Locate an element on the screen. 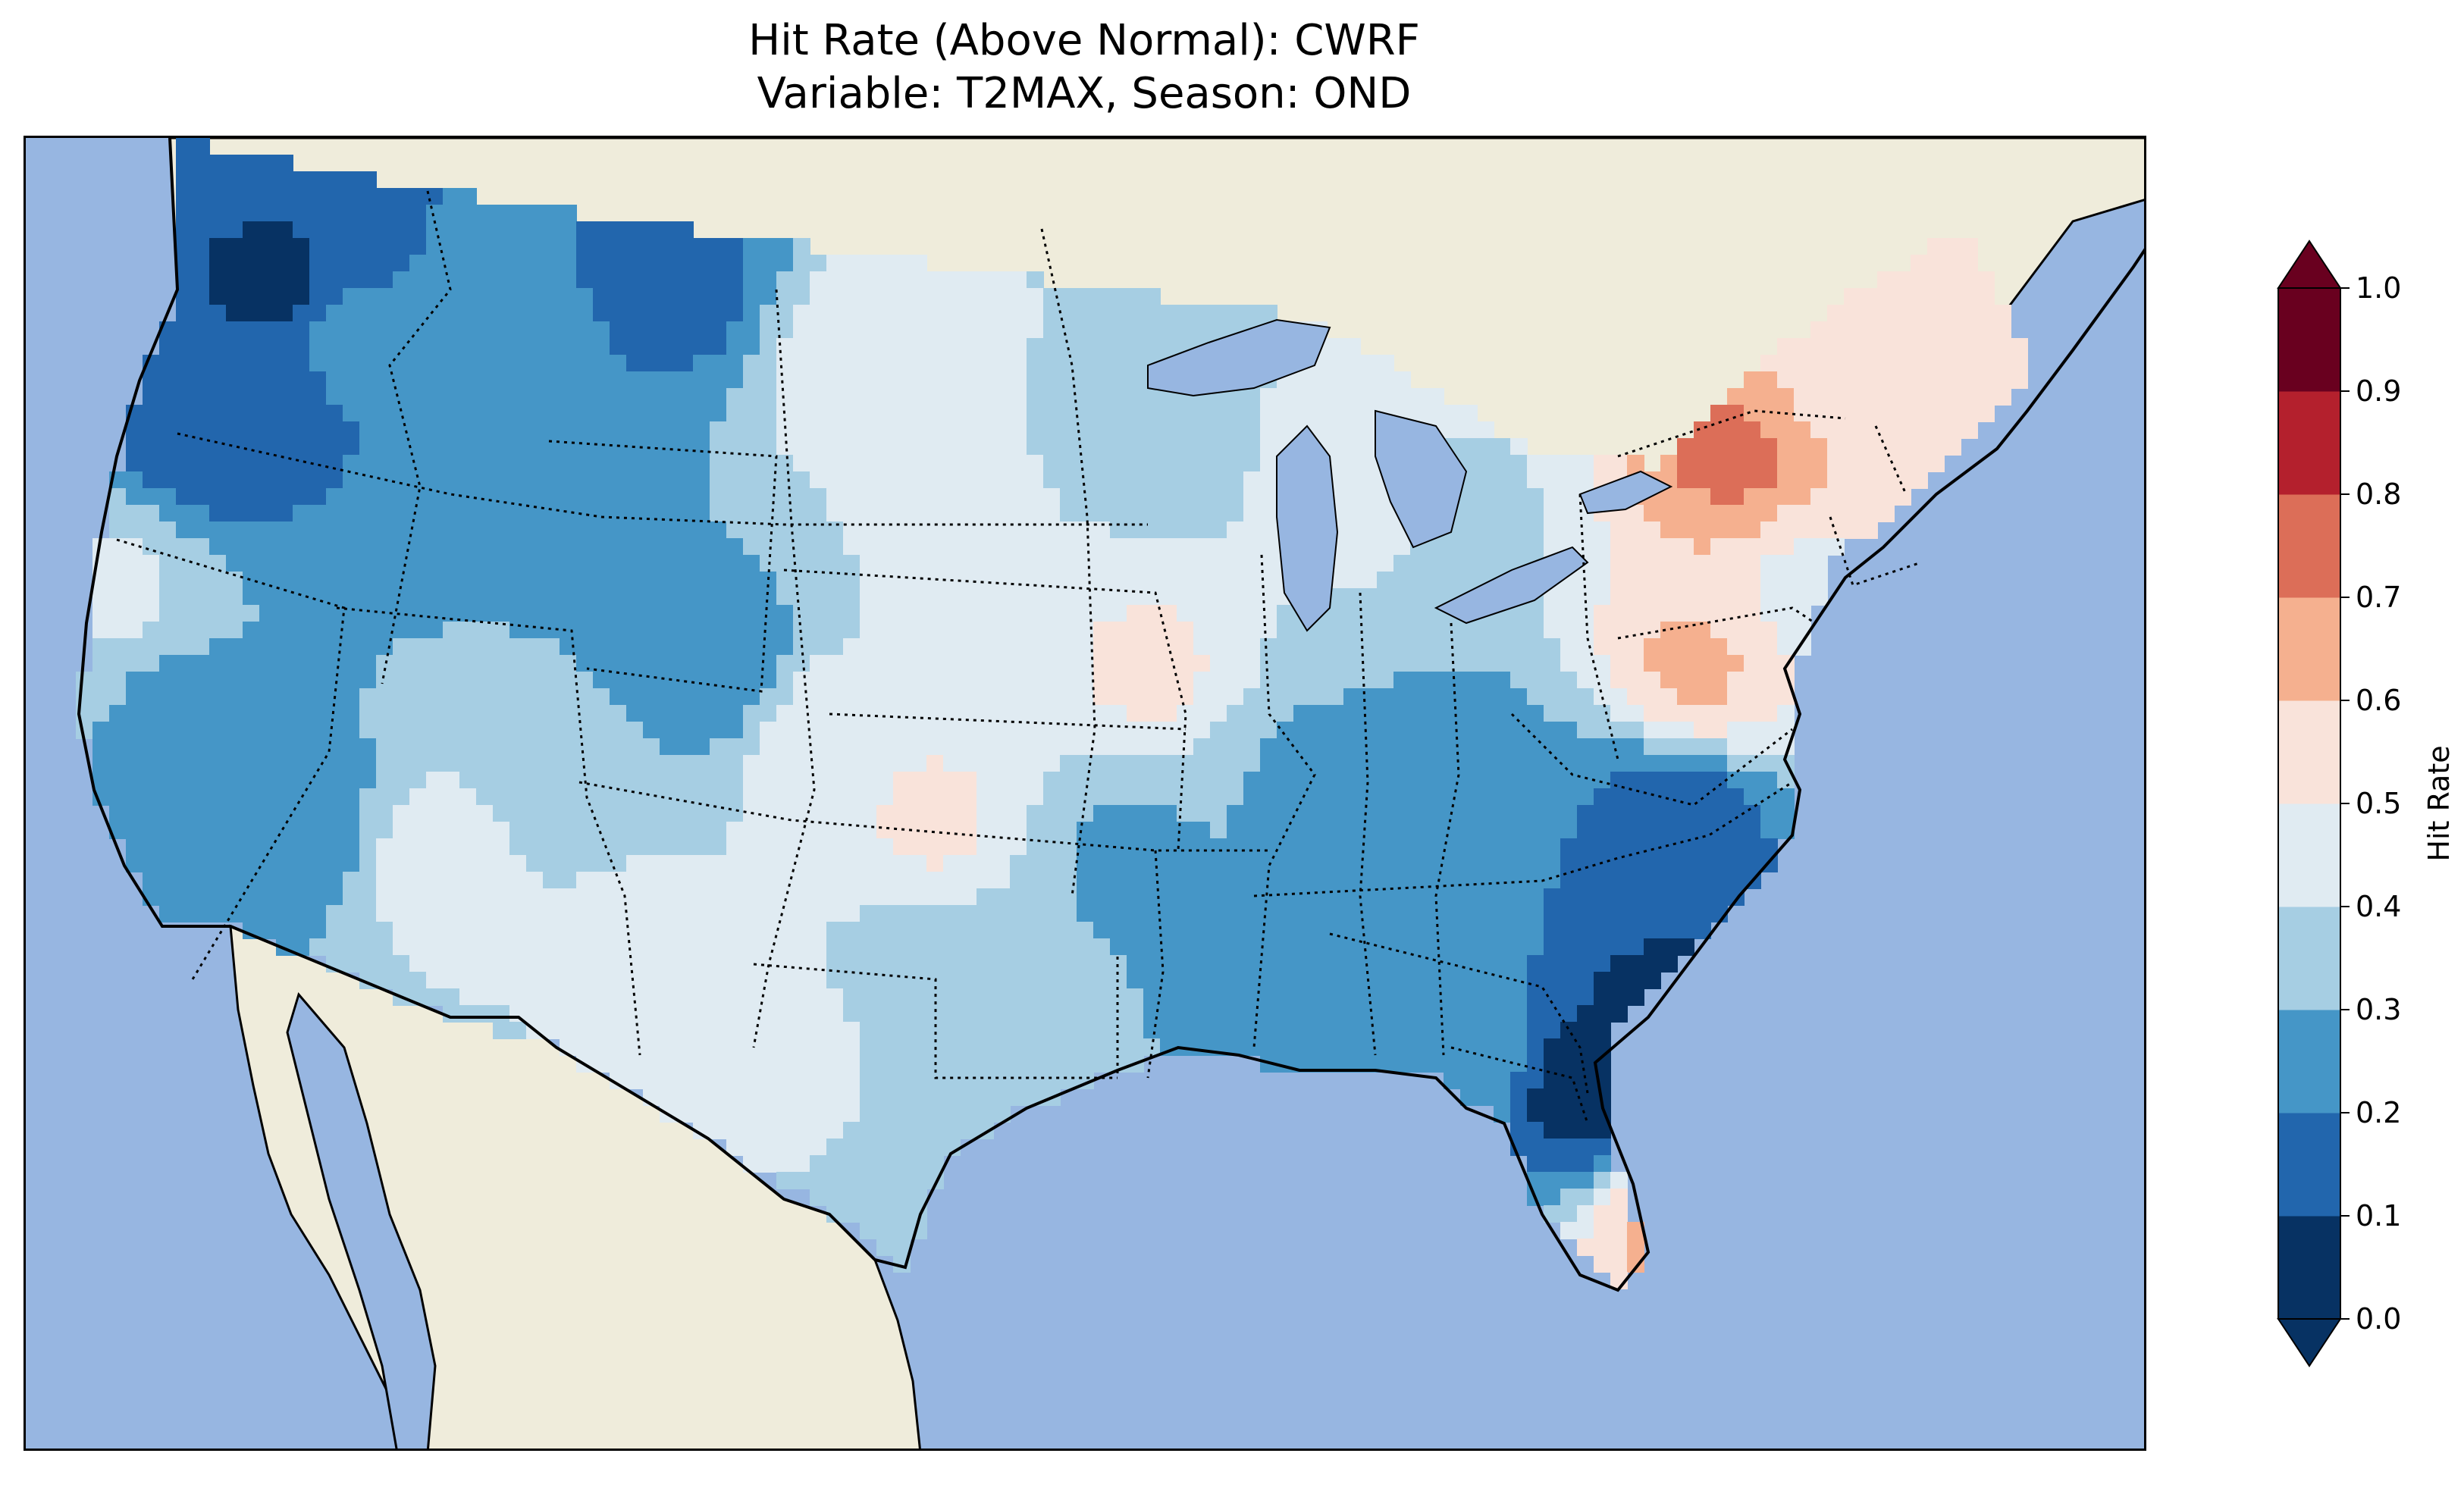  colorbar-tick-label: 0.9 is located at coordinates (2378, 391).